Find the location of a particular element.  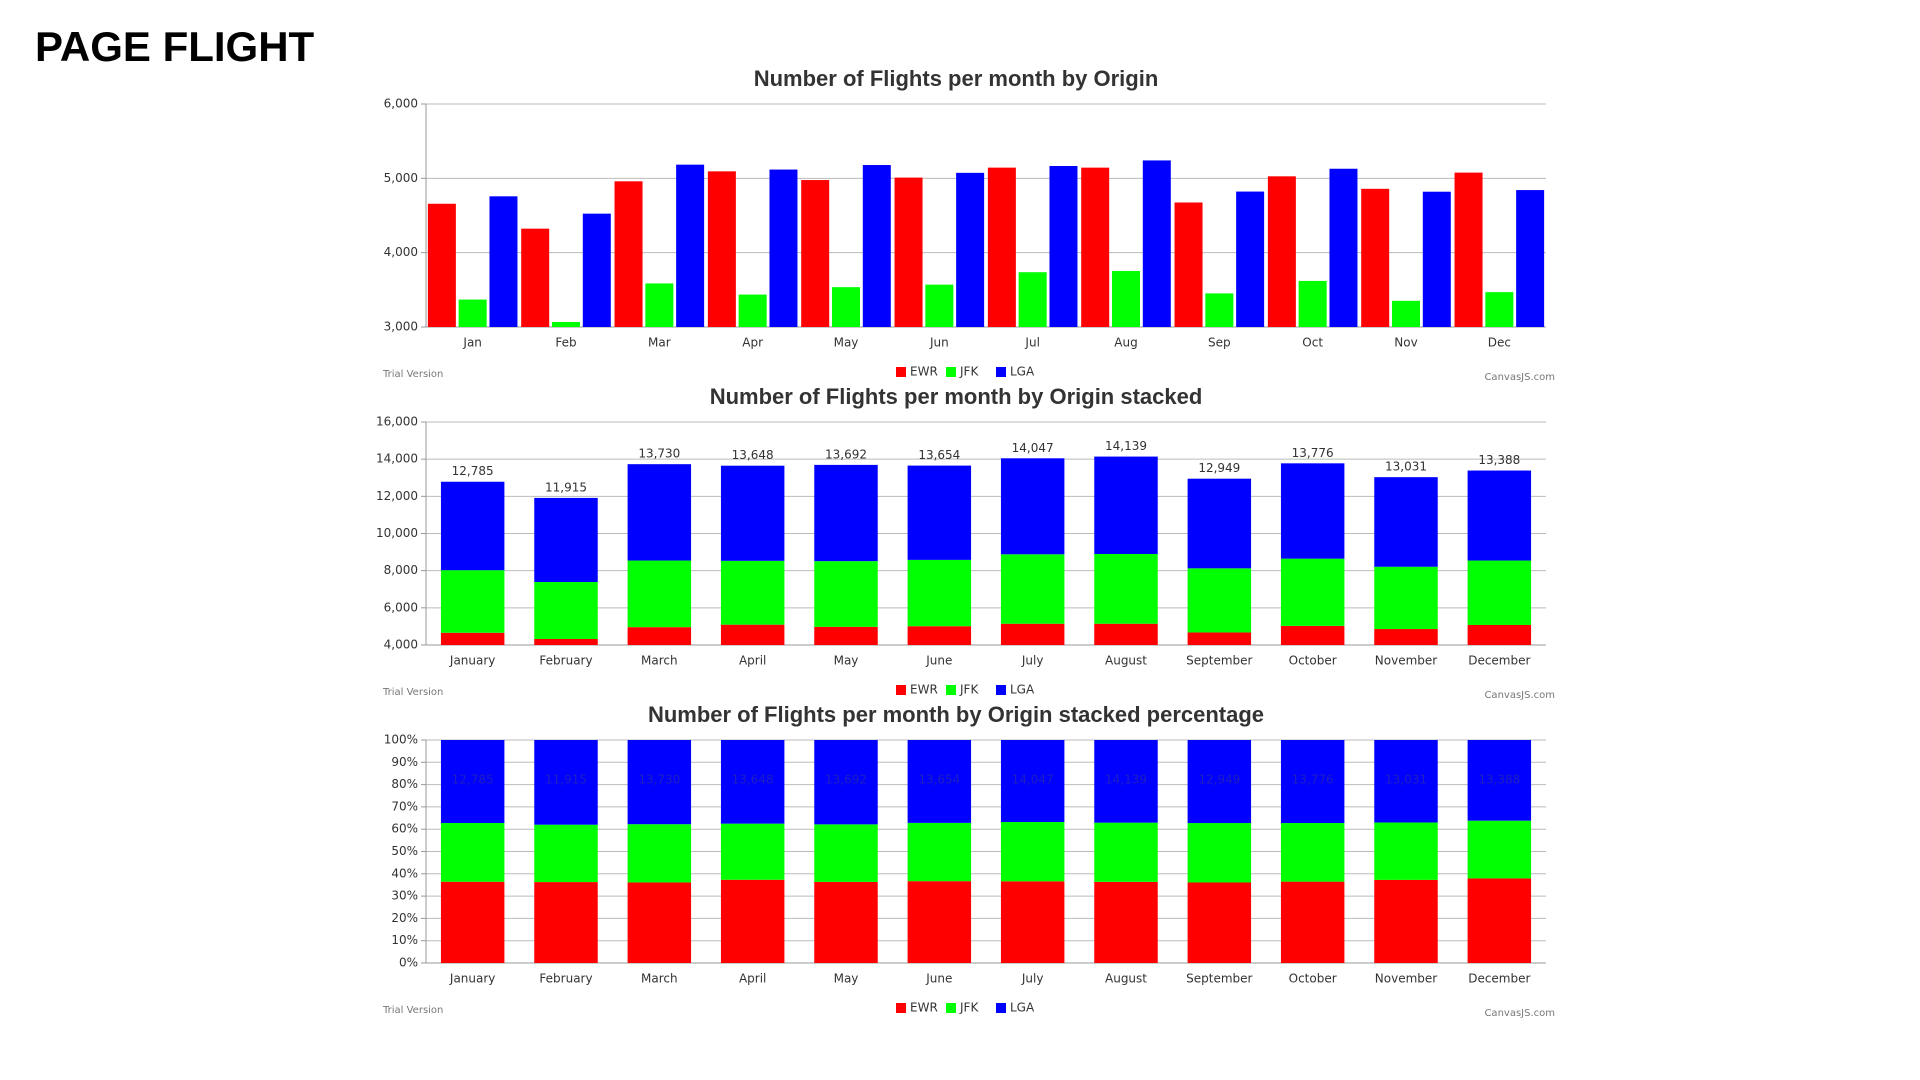

y-tick-label: 80% is located at coordinates (404, 784).